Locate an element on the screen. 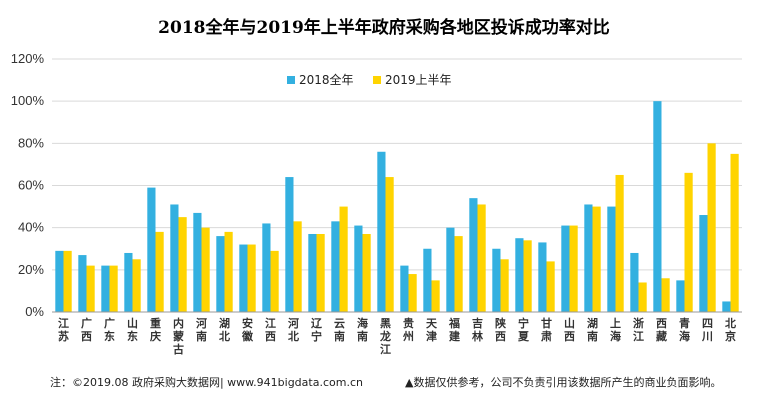 The image size is (768, 402). bar-2018-河北 is located at coordinates (289, 244).